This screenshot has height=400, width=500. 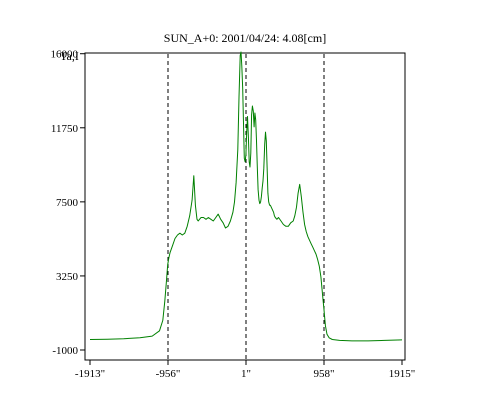 What do you see at coordinates (65, 129) in the screenshot?
I see `y-tick-label: 11750` at bounding box center [65, 129].